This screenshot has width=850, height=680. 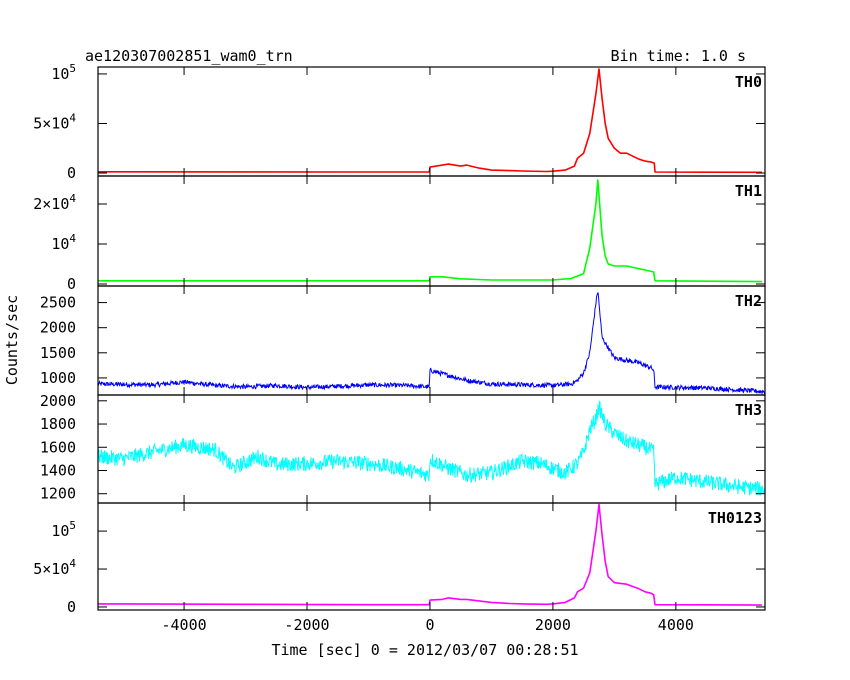 What do you see at coordinates (424, 650) in the screenshot?
I see `x-axis-label: Time [sec] 0 = 2012/03/07 00:28:51` at bounding box center [424, 650].